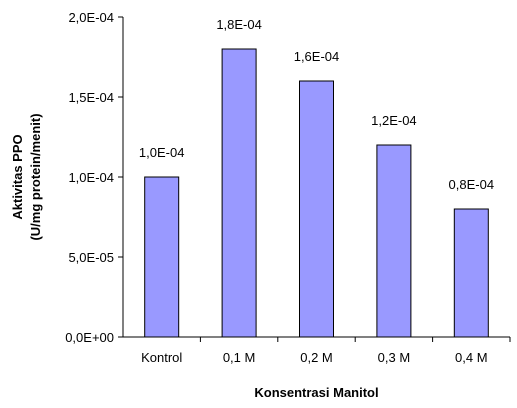 Image resolution: width=517 pixels, height=408 pixels. Describe the element at coordinates (316, 392) in the screenshot. I see `x-axis-title: Konsentrasi Manitol` at that location.